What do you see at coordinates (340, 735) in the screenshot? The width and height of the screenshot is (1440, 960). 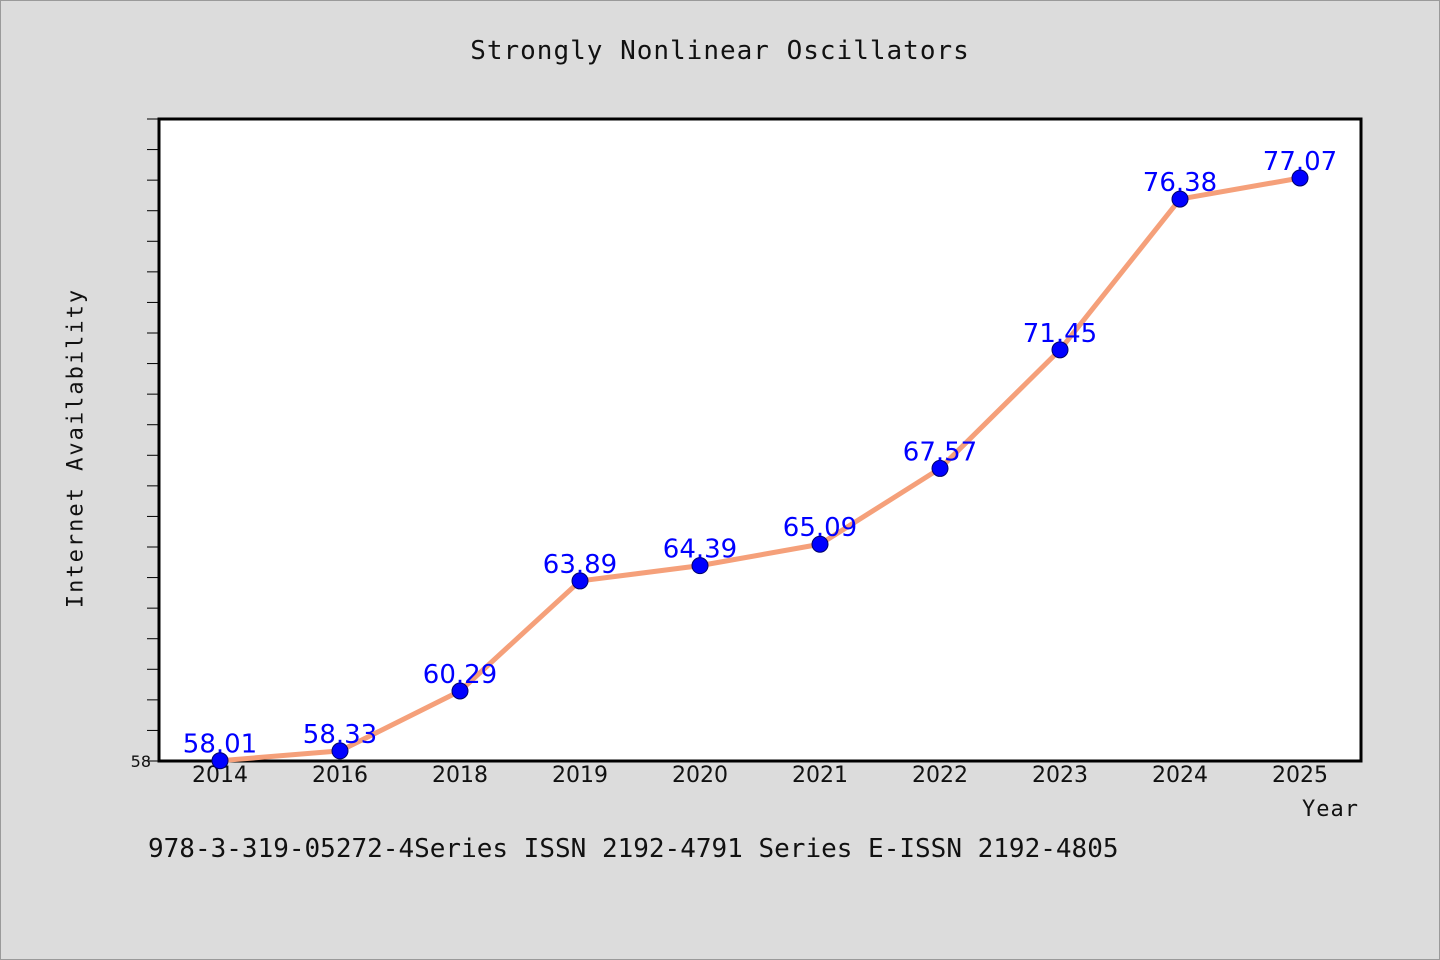 I see `data-label: 58.33` at bounding box center [340, 735].